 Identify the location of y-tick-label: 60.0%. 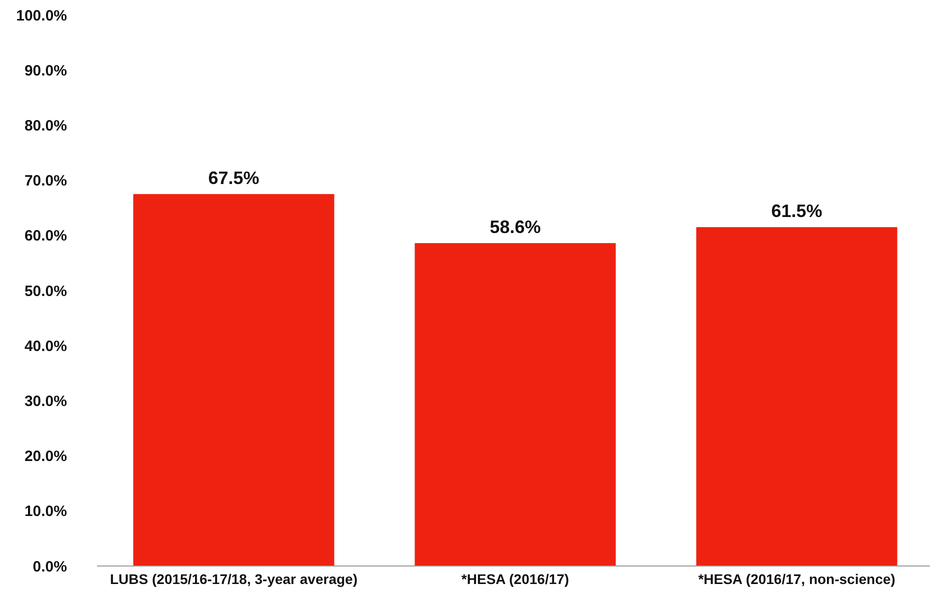
(45, 236).